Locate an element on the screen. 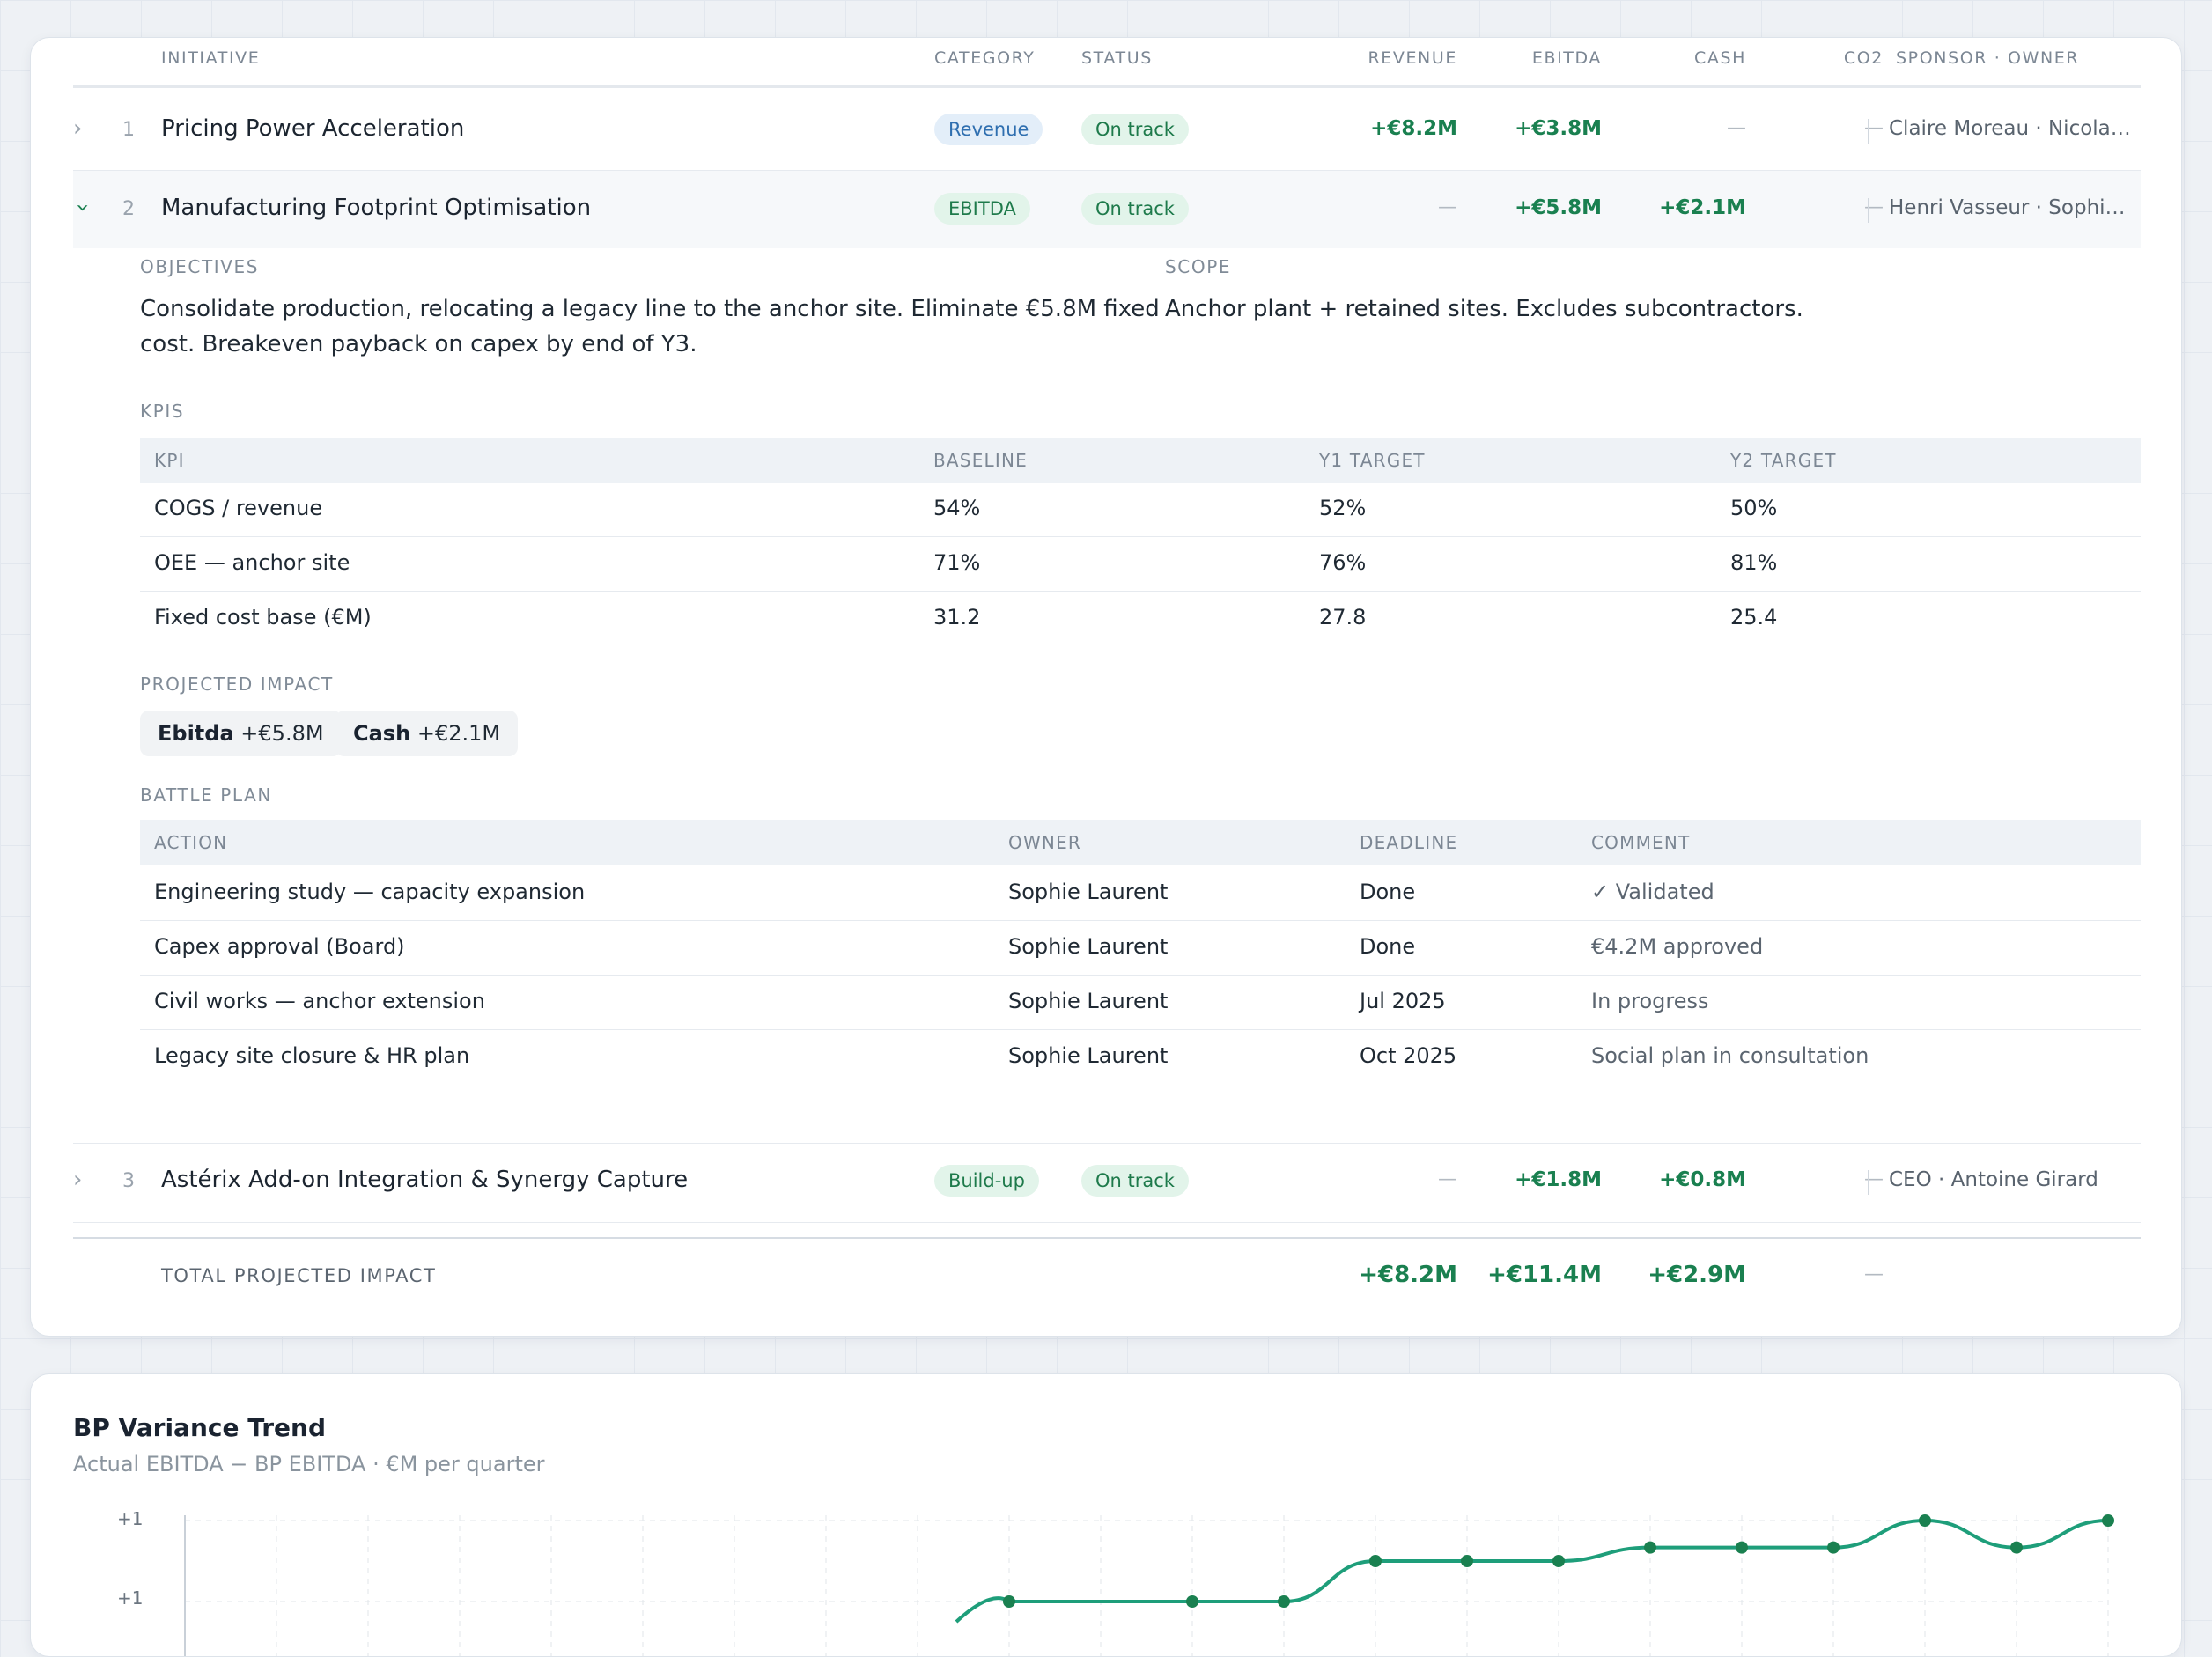 This screenshot has width=2212, height=1657. col-header-cash: CASH is located at coordinates (1719, 58).